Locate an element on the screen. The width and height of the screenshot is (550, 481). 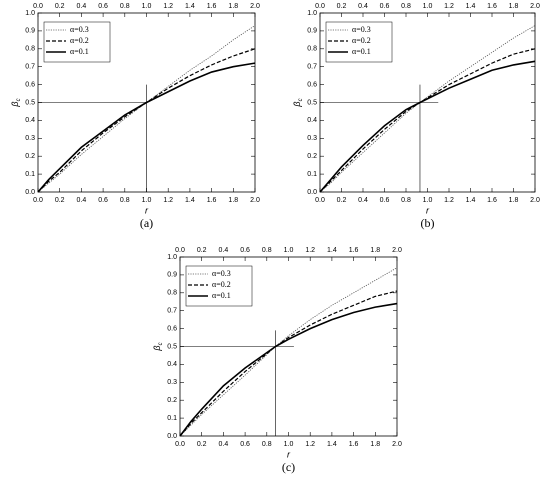
x-tick-label: 2.0 is located at coordinates (255, 200).